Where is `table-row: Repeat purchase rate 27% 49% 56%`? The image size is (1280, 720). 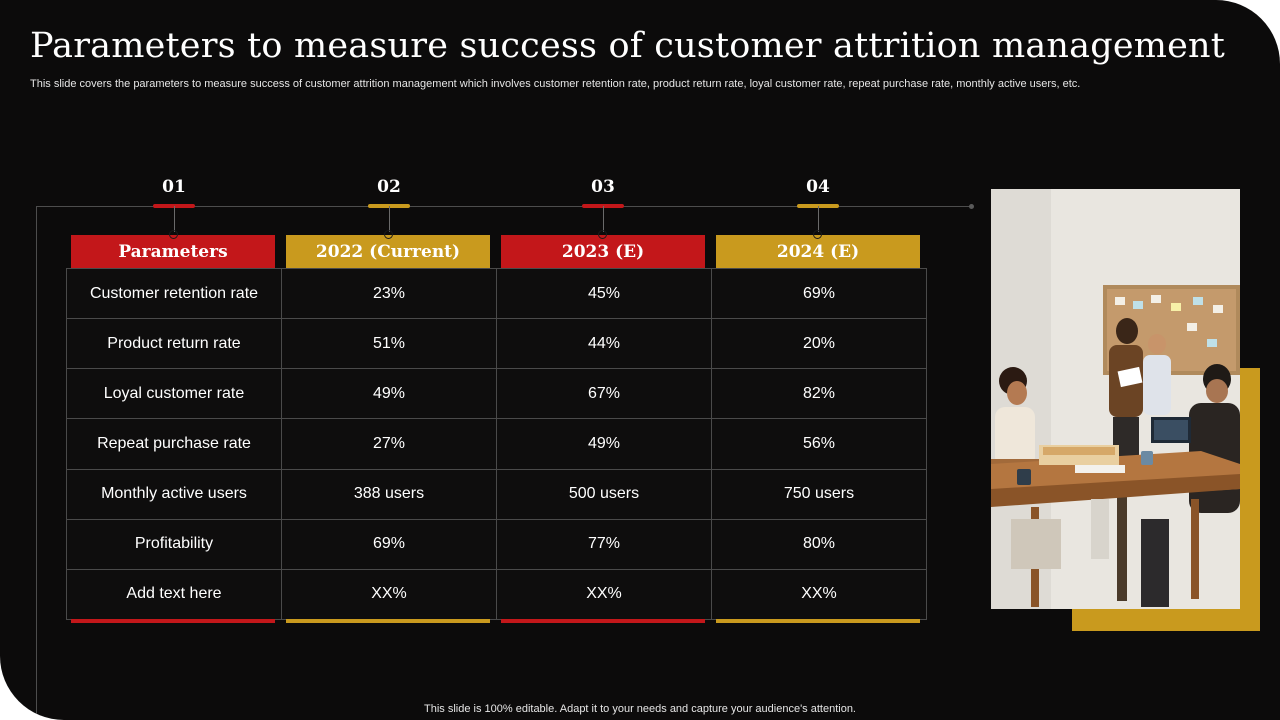 table-row: Repeat purchase rate 27% 49% 56% is located at coordinates (496, 444).